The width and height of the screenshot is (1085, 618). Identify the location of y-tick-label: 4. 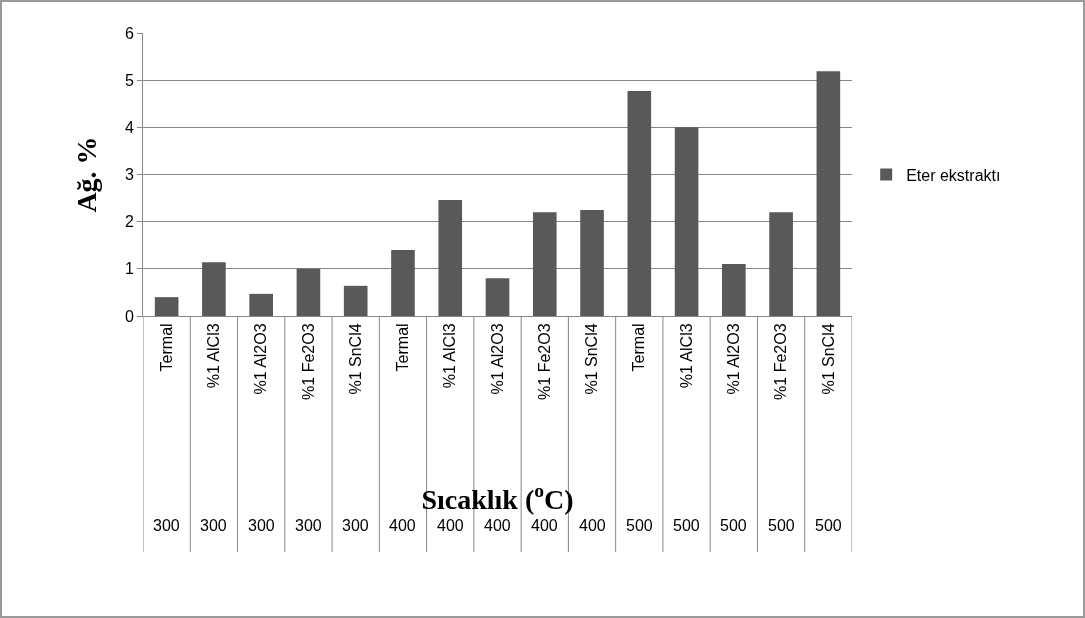
(129, 127).